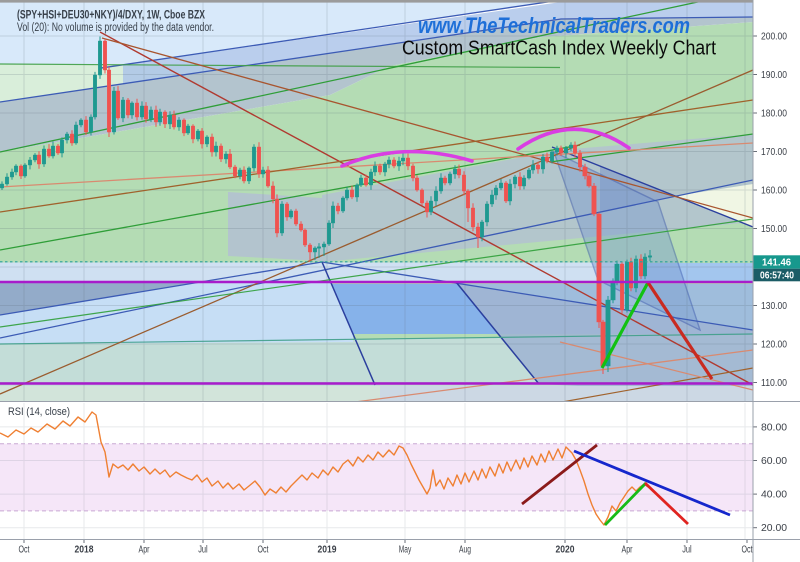 Image resolution: width=800 pixels, height=562 pixels. Describe the element at coordinates (327, 550) in the screenshot. I see `svg-text: 2019` at that location.